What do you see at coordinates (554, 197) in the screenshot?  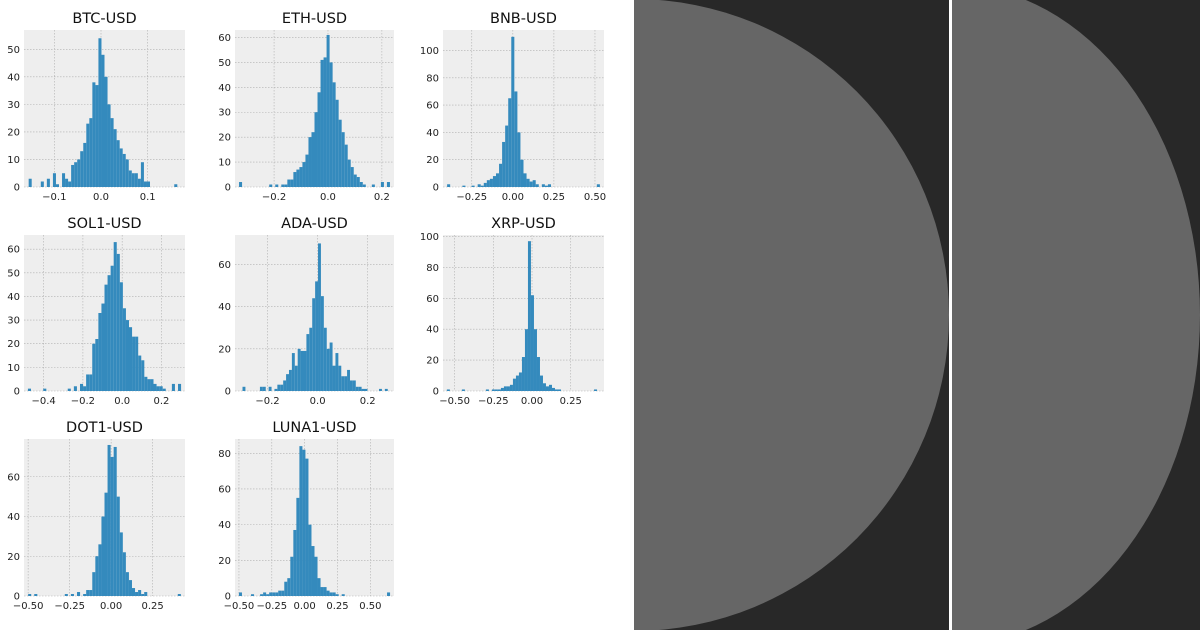 I see `x-tick-label: 0.25` at bounding box center [554, 197].